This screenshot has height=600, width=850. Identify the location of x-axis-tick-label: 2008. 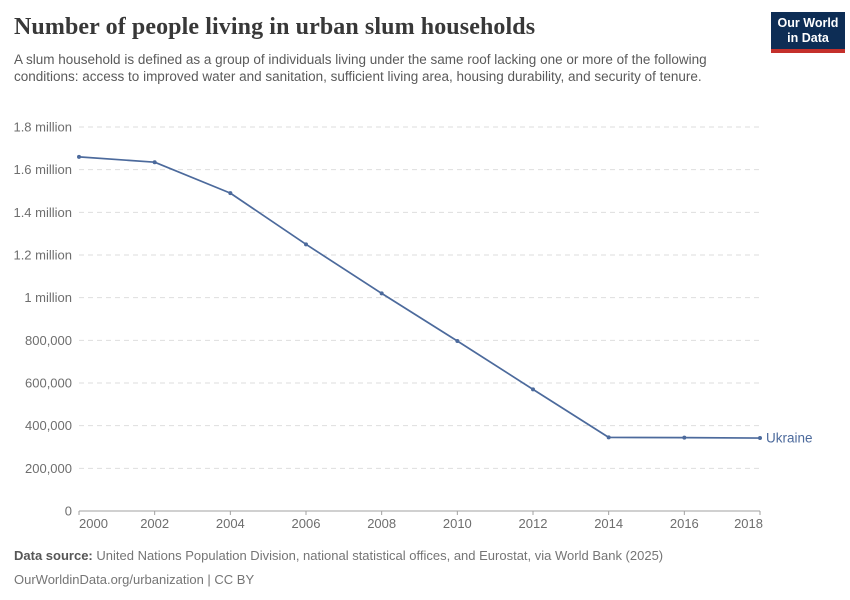
(381, 523).